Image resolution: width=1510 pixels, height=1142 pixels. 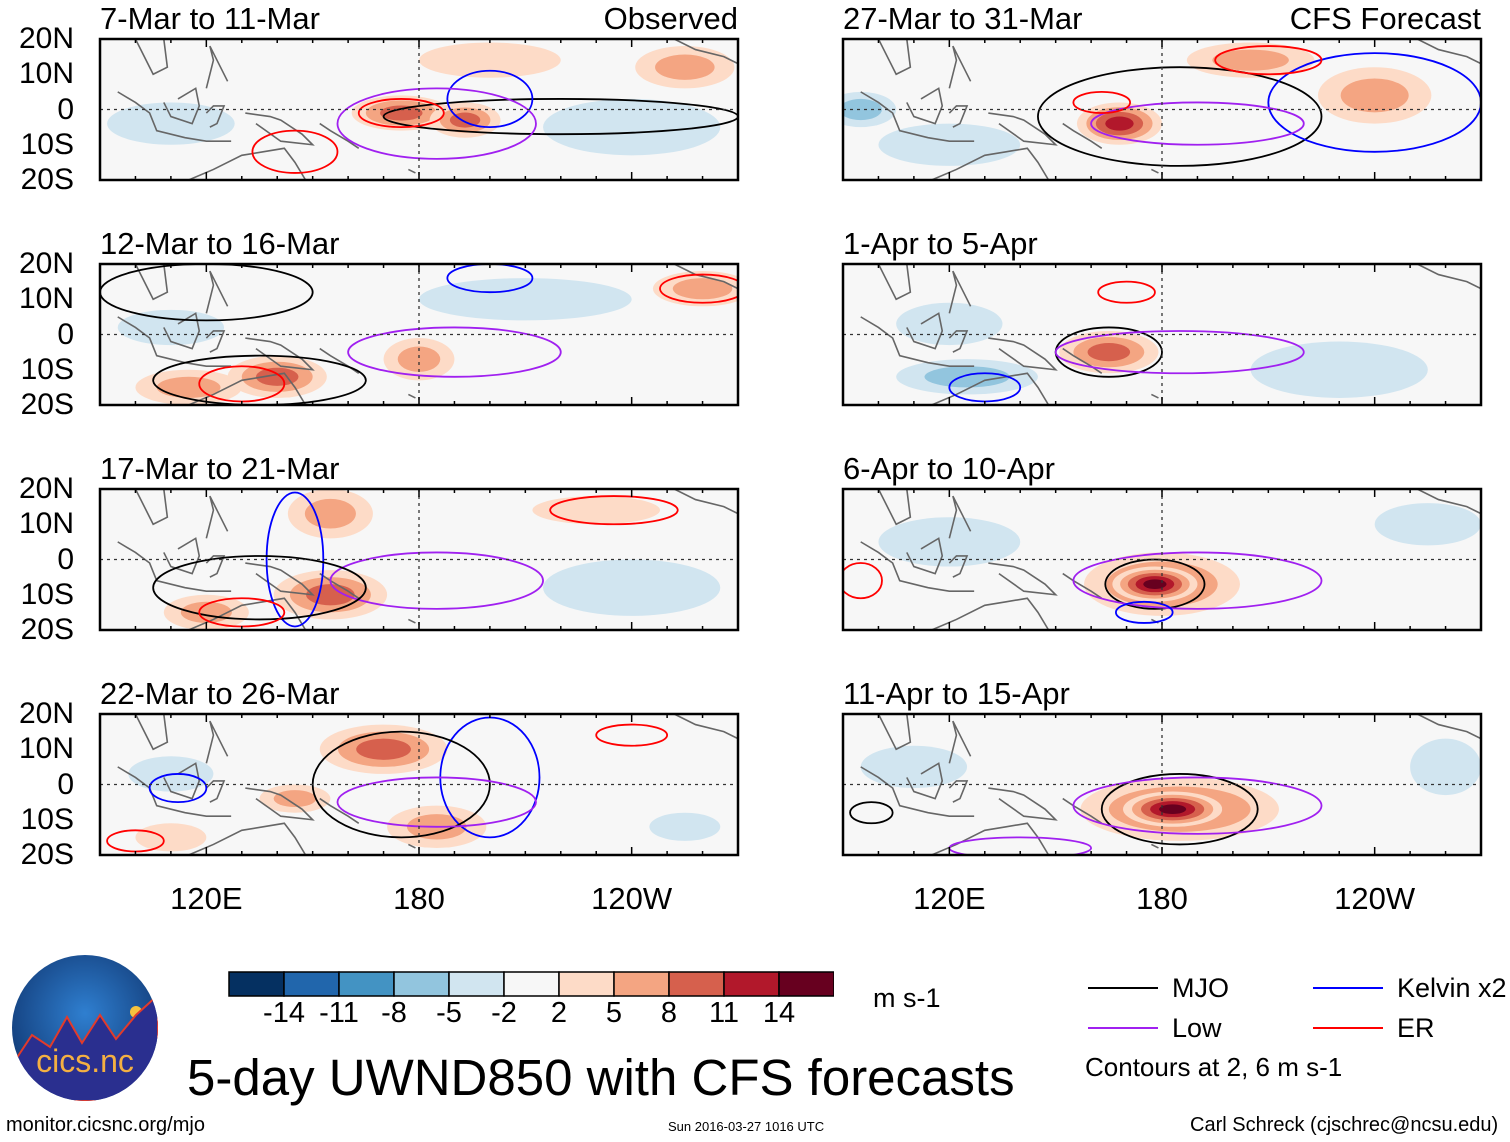 I want to click on logo-text: cics.nc, so click(x=85, y=1061).